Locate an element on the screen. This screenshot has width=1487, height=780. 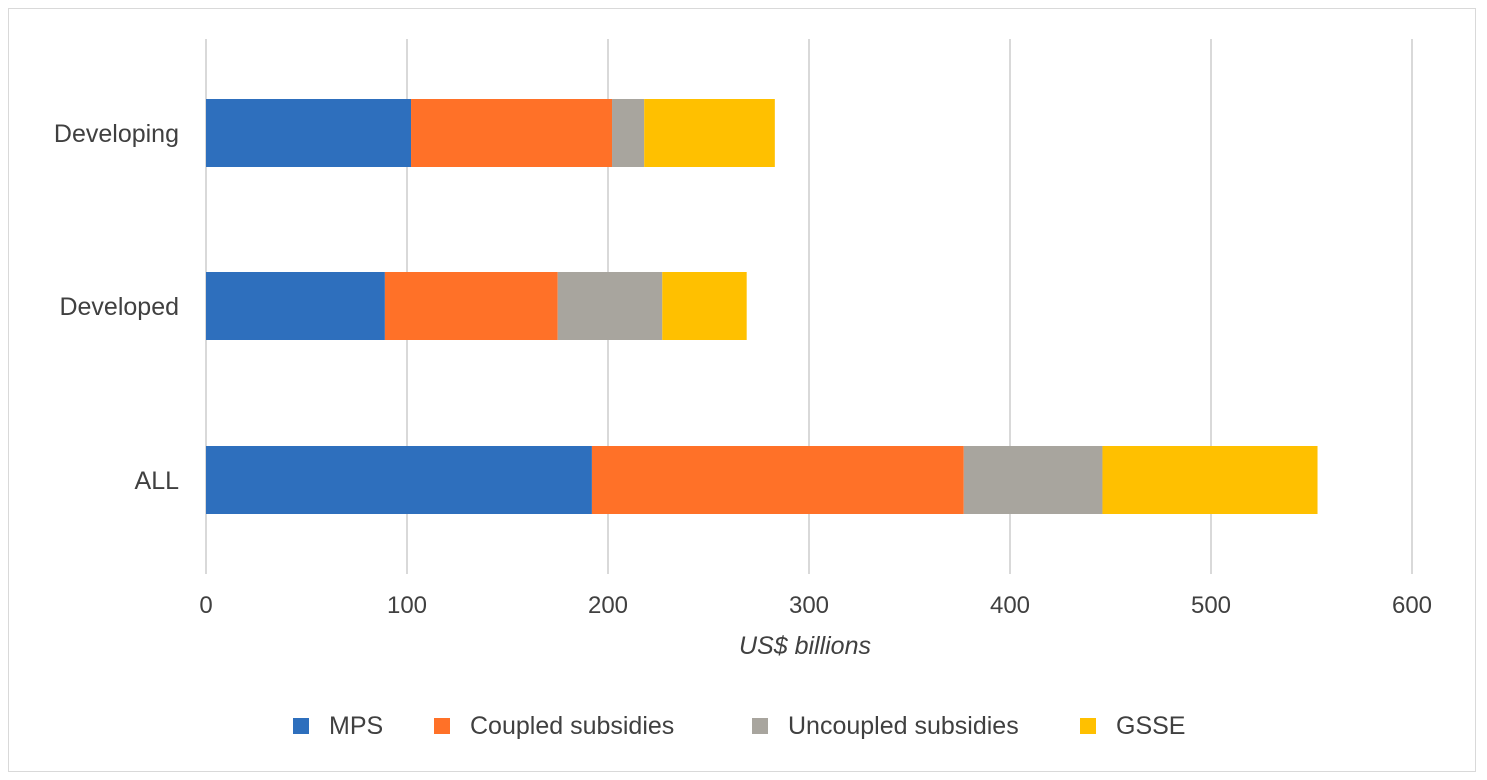
x-tick-label: 100 is located at coordinates (407, 605).